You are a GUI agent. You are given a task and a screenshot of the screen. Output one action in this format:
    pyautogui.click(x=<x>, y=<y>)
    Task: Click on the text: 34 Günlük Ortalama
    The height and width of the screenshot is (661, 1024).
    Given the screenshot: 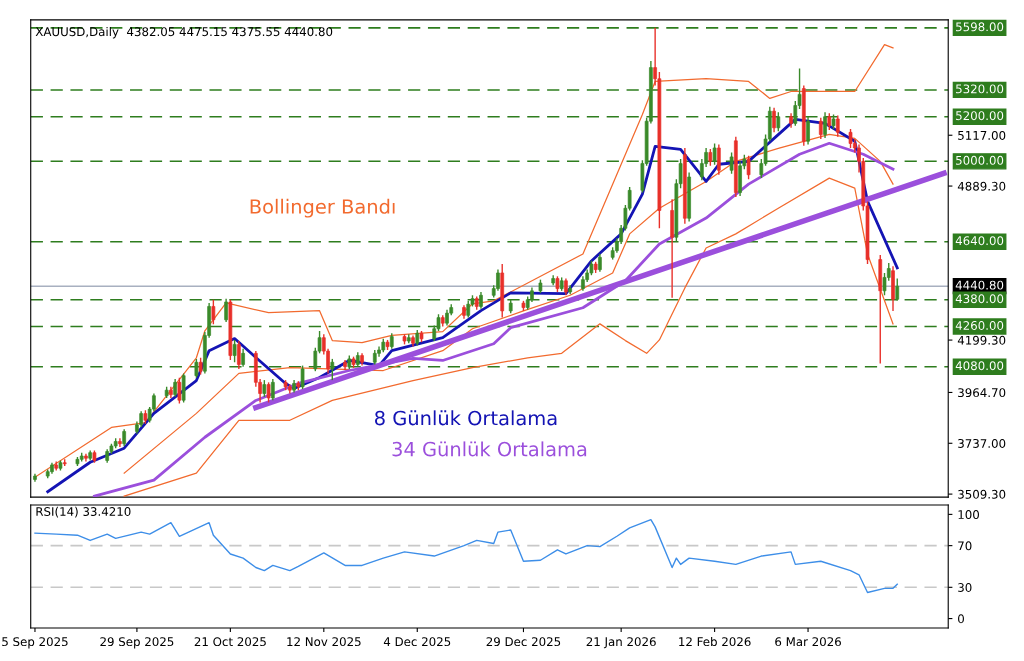 What is the action you would take?
    pyautogui.click(x=489, y=449)
    